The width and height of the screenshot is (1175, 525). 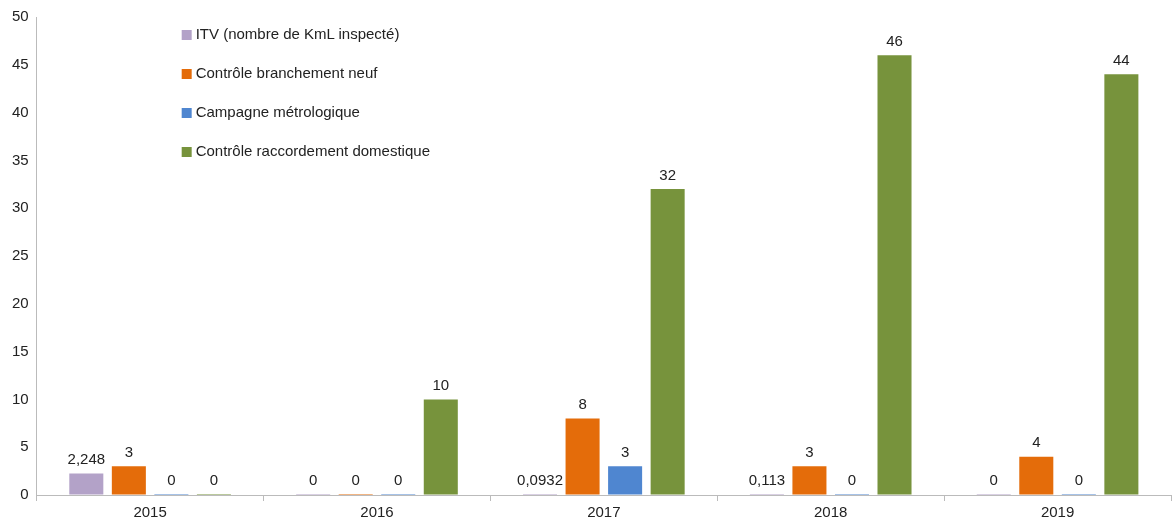 I want to click on legend-label: ITV (nombre de KmL inspecté), so click(x=297, y=34).